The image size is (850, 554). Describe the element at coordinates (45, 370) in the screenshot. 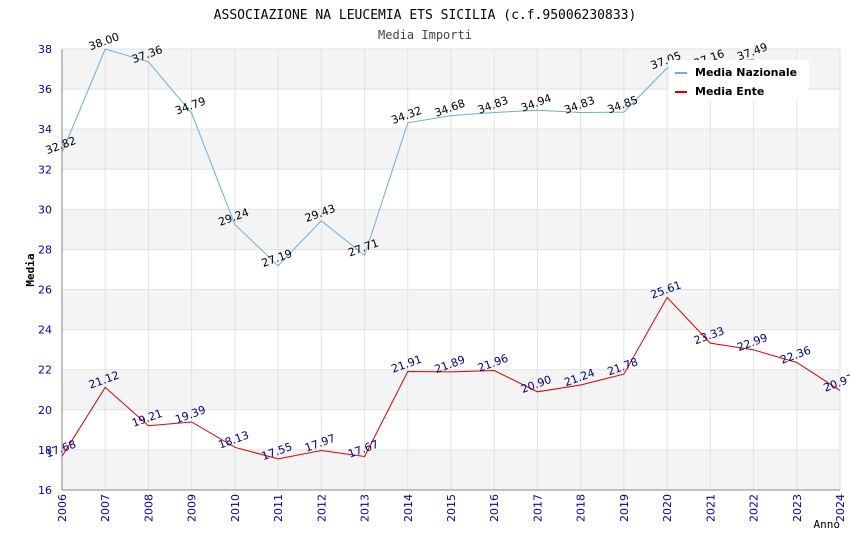

I see `y-tick-label: 22` at that location.